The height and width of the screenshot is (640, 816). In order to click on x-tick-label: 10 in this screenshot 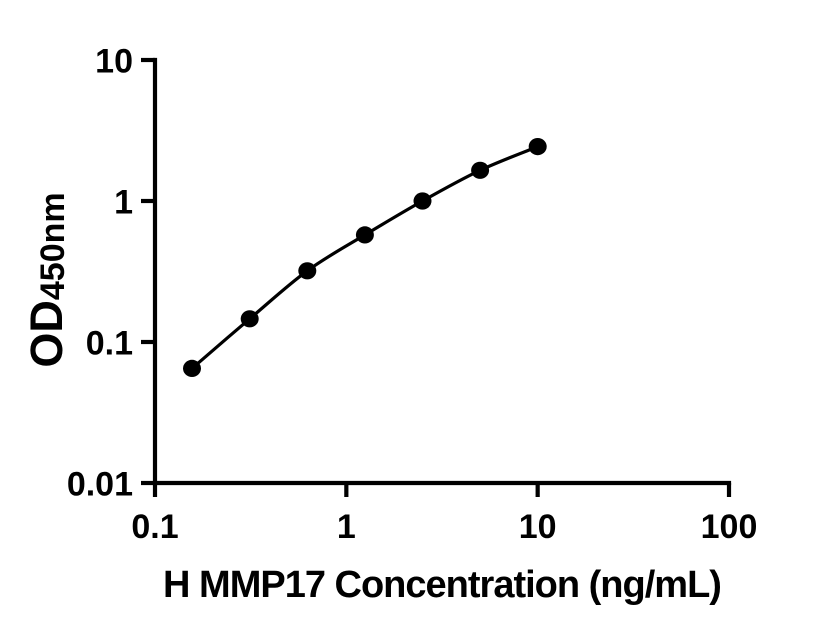, I will do `click(538, 527)`.